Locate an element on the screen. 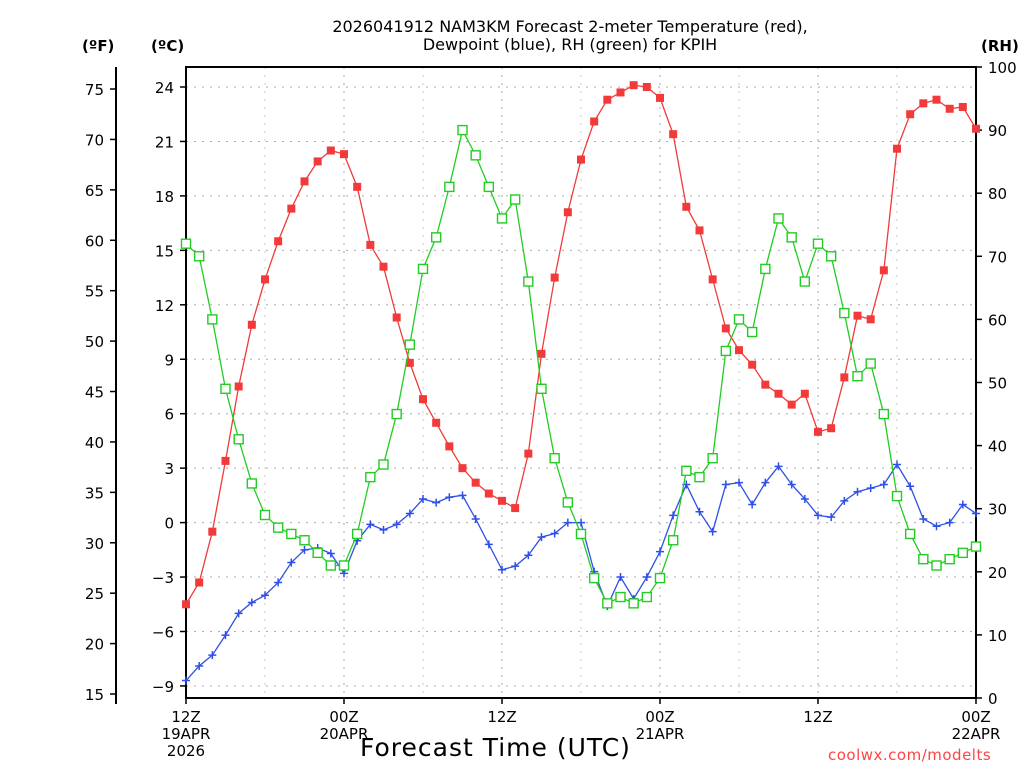 This screenshot has height=768, width=1024. celsius-tick-label: −6 is located at coordinates (163, 633).